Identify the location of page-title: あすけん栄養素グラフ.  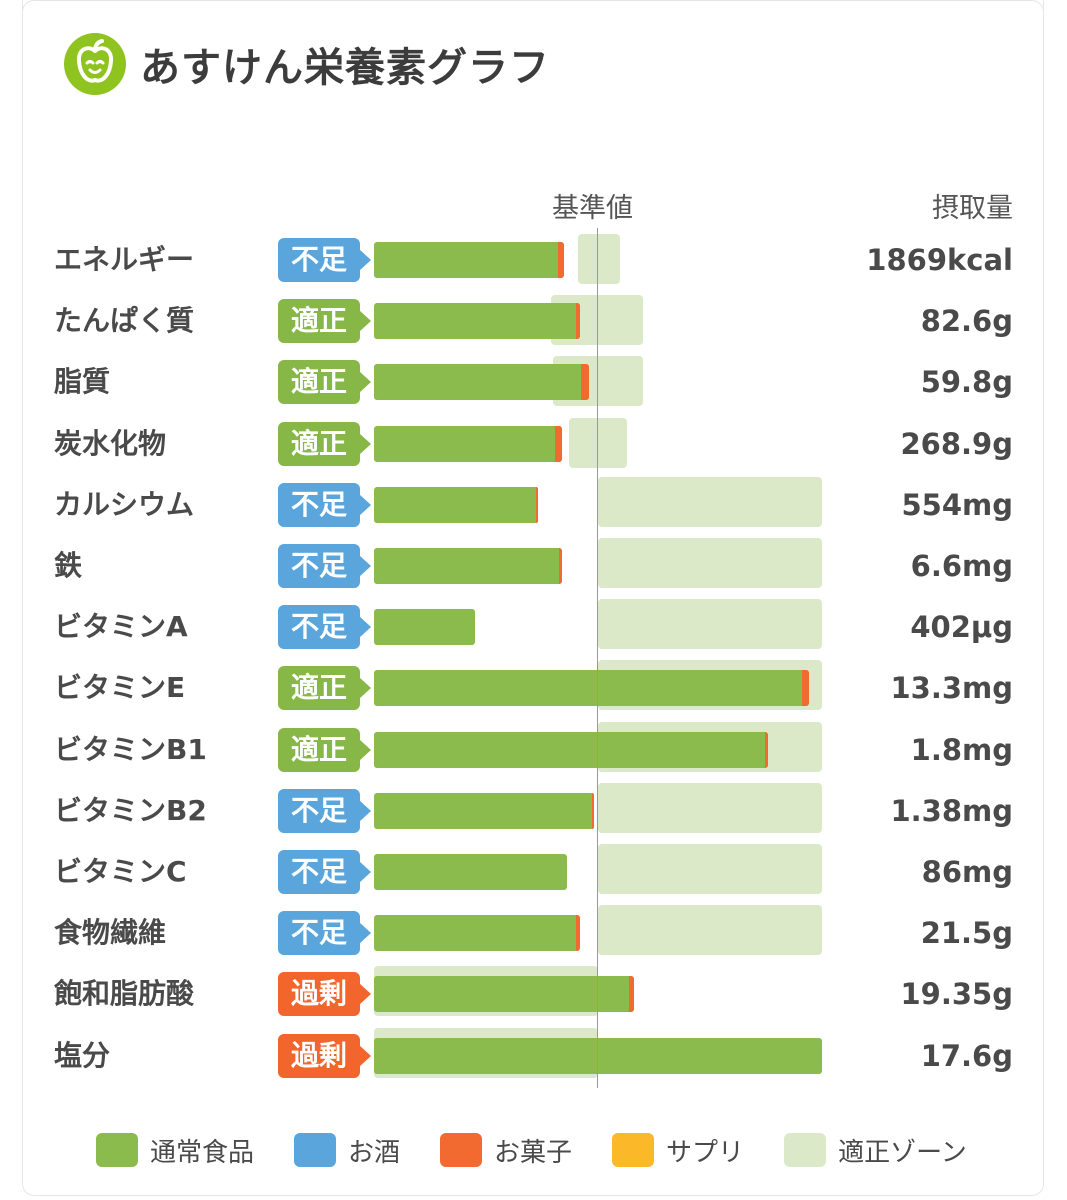
(345, 68).